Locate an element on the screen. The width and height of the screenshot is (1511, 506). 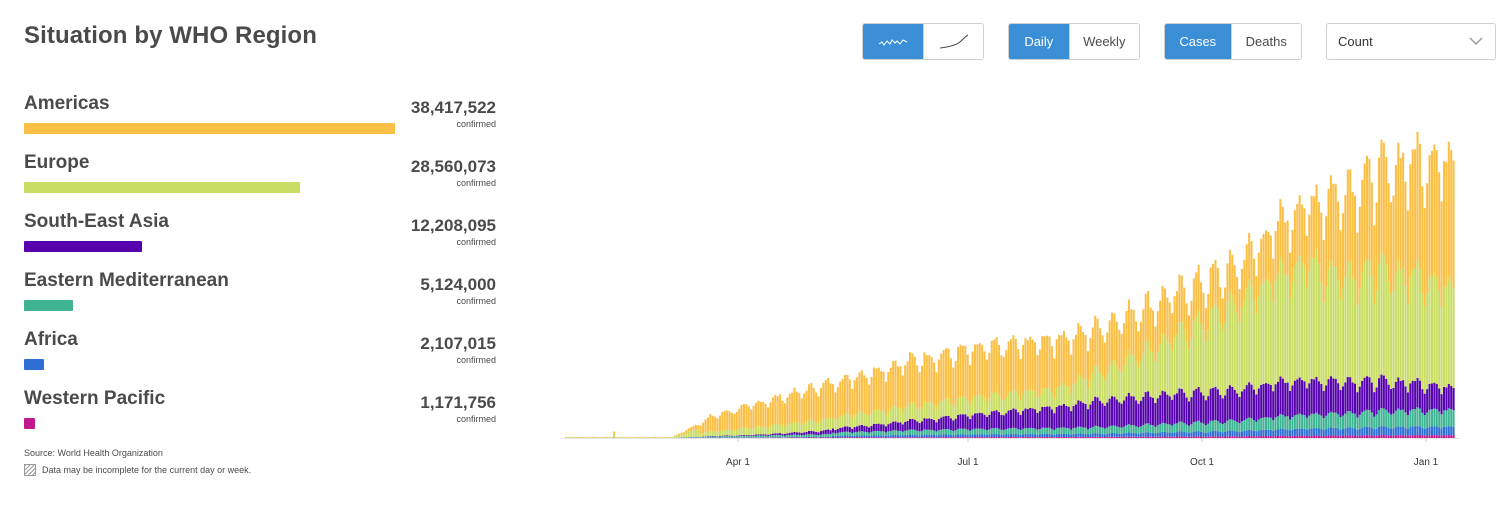
region-row: Africa 2,107,015 confirmed is located at coordinates (260, 357).